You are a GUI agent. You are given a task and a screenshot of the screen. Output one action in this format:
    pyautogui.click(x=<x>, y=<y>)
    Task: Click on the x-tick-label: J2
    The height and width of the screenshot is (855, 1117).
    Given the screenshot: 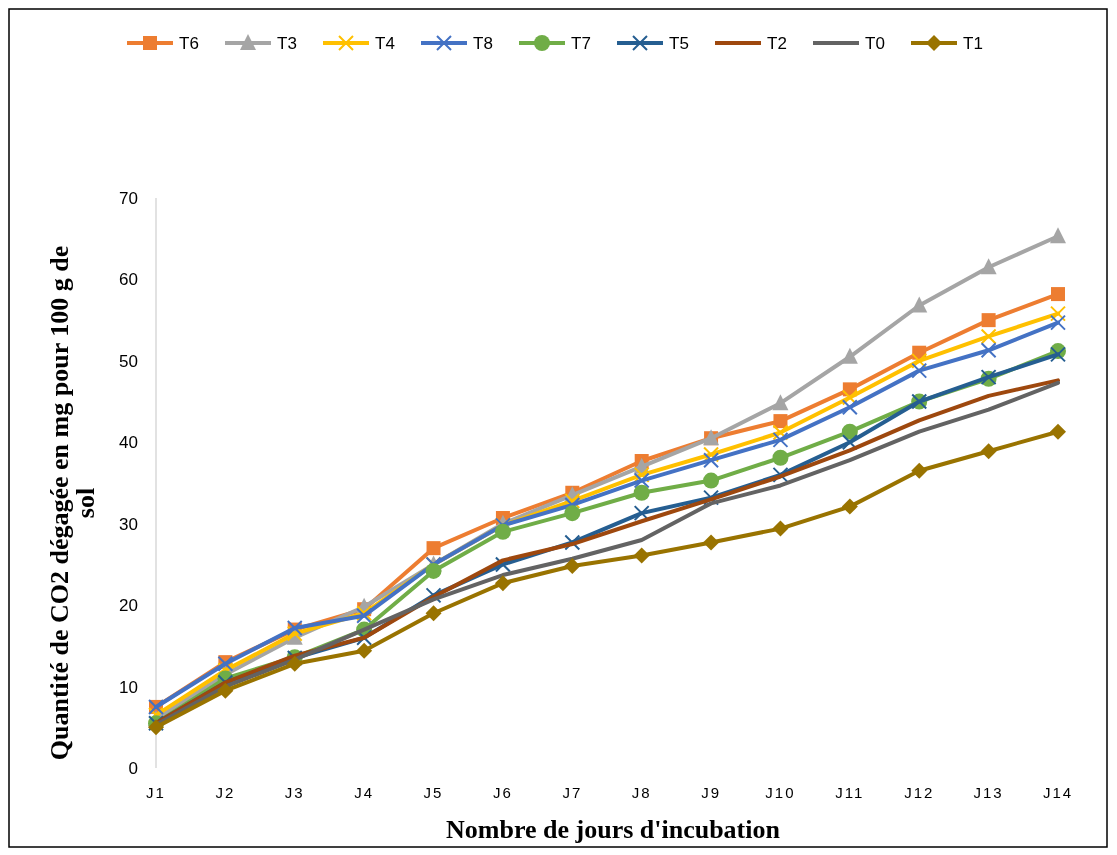 What is the action you would take?
    pyautogui.click(x=225, y=792)
    